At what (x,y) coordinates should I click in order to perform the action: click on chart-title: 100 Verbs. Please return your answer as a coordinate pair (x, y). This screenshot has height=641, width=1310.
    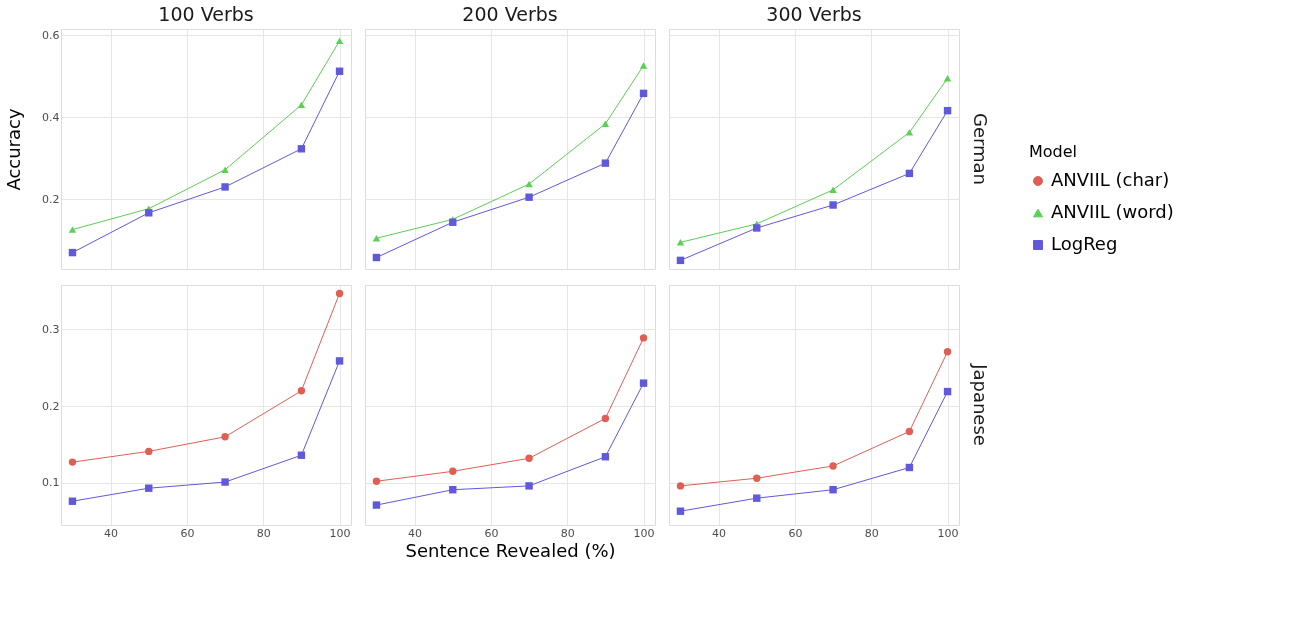
    Looking at the image, I should click on (206, 14).